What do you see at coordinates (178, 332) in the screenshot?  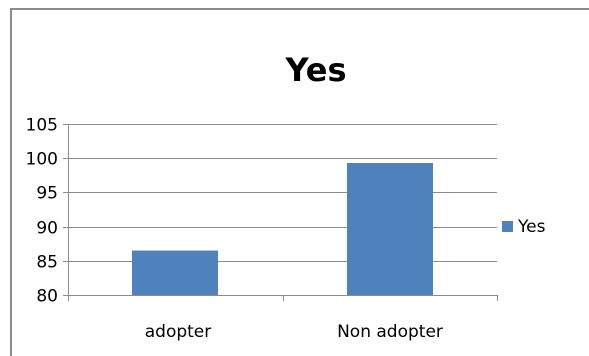 I see `category-label-adopter: adopter` at bounding box center [178, 332].